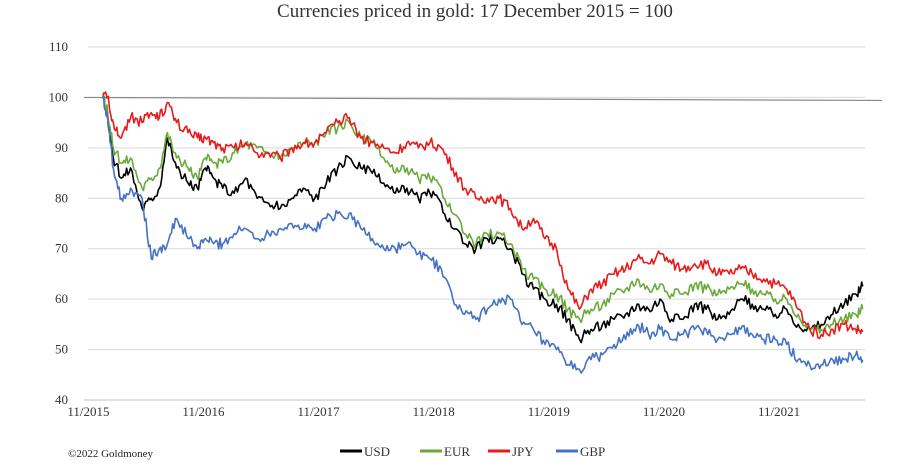 The width and height of the screenshot is (900, 466). Describe the element at coordinates (111, 454) in the screenshot. I see `copyright-text: ©2022 Goldmoney` at that location.